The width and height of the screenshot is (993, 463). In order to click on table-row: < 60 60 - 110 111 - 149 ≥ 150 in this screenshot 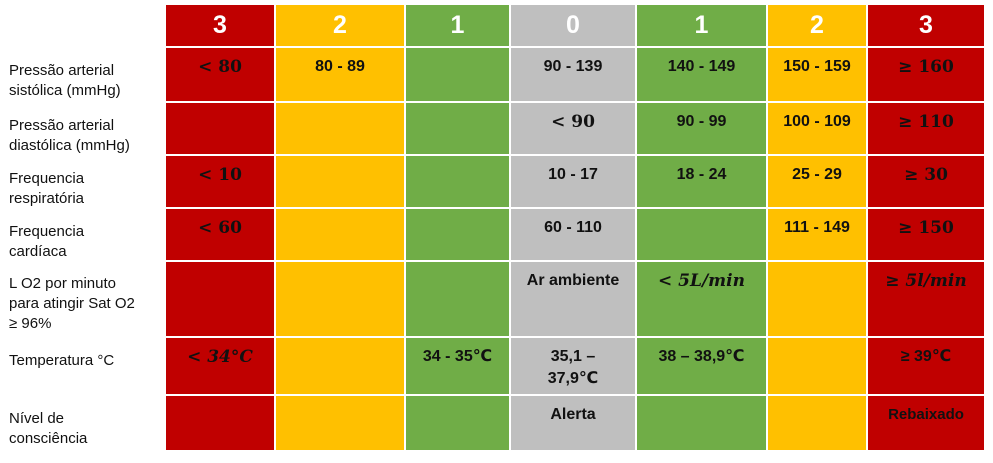, I will do `click(576, 235)`.